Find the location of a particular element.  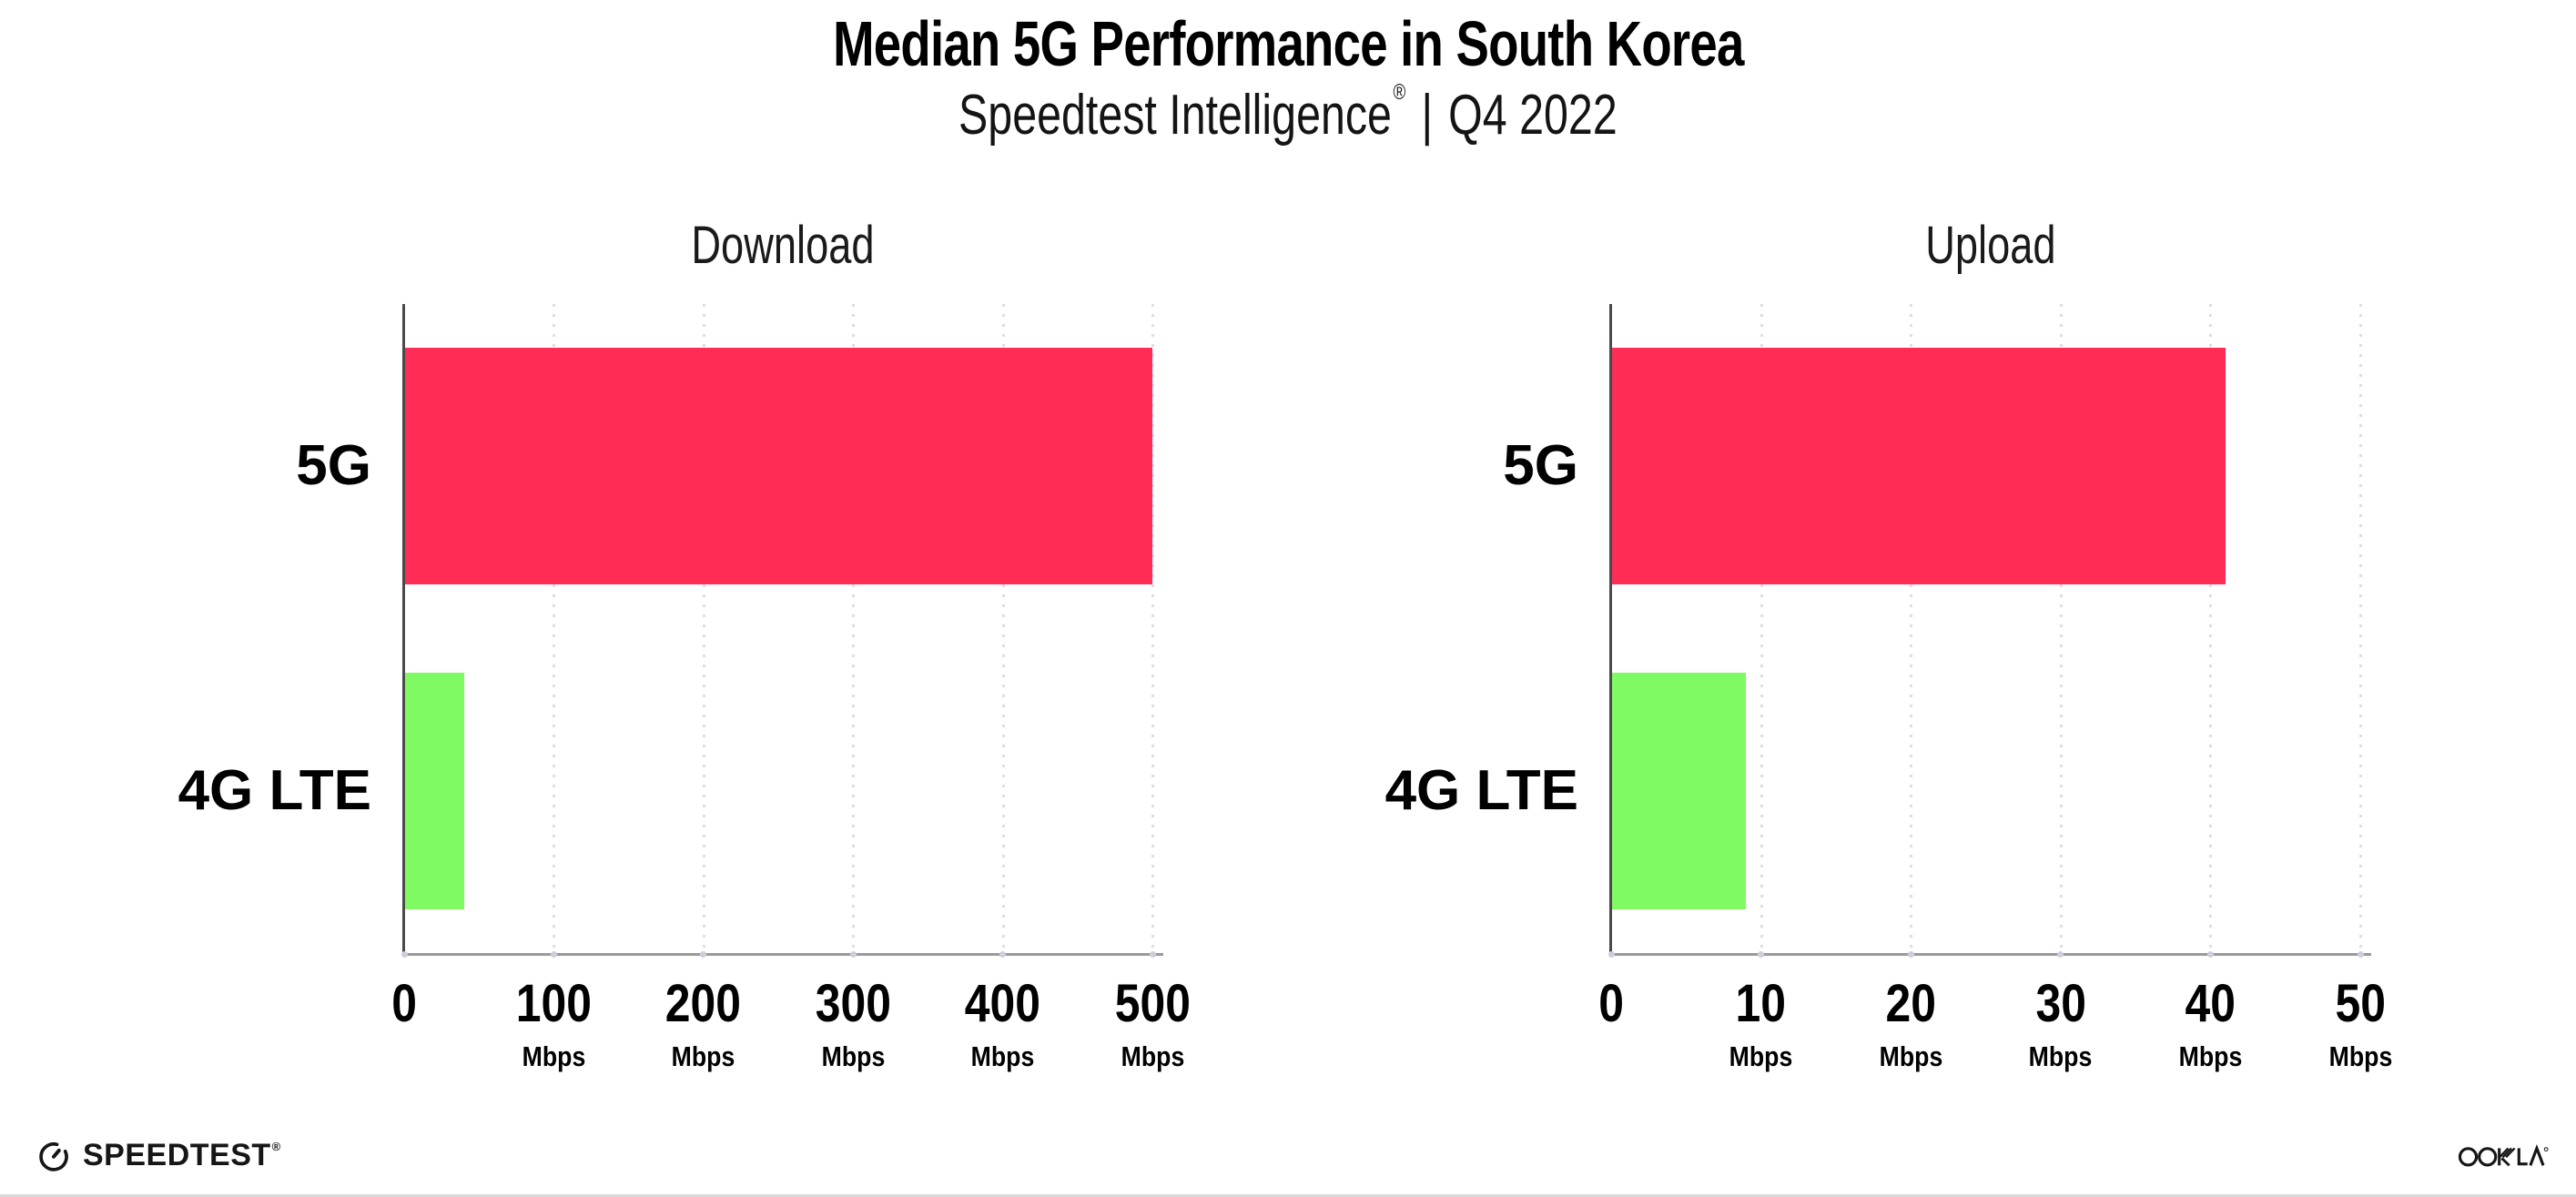

x-tick-label-download-0: 0 is located at coordinates (404, 1004).